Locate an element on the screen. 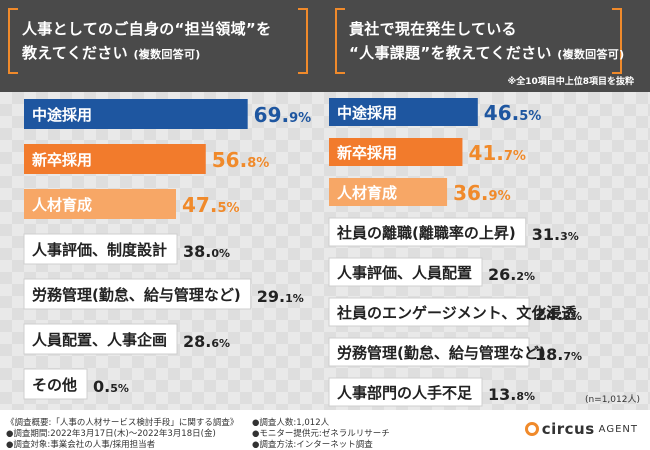  value-integer: 18. is located at coordinates (549, 354).